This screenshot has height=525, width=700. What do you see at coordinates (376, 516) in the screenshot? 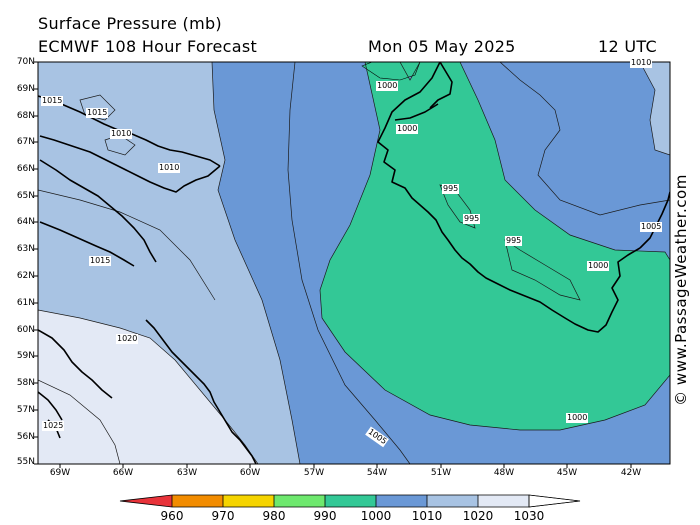
I see `scale-label: 1000` at bounding box center [376, 516].